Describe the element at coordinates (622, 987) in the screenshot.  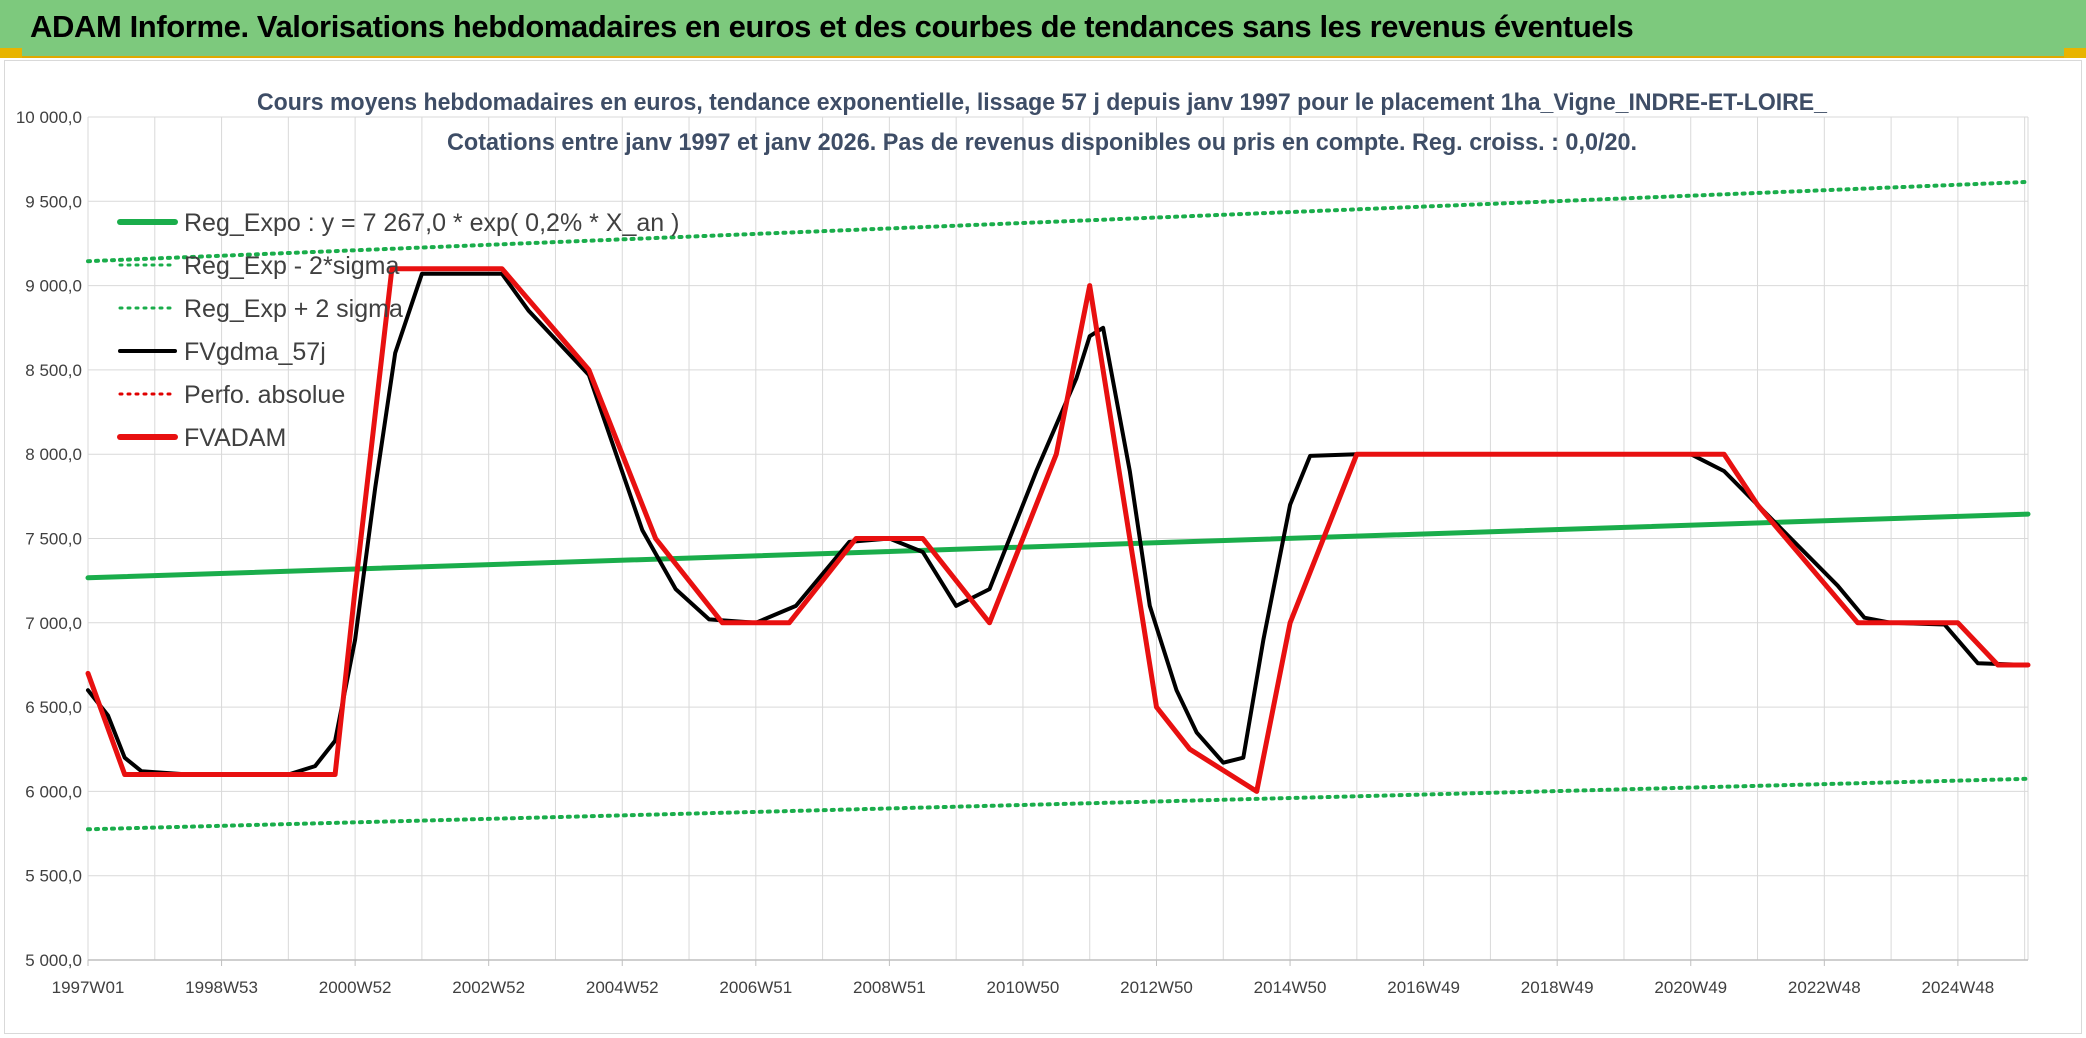
I see `x-tick-label: 2004W52` at that location.